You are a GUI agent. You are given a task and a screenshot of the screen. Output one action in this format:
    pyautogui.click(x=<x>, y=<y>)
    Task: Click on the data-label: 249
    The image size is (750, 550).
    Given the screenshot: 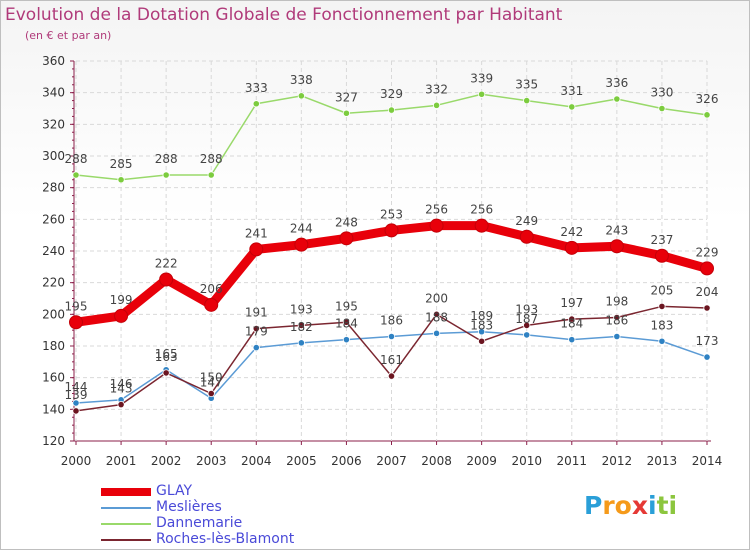 What is the action you would take?
    pyautogui.click(x=526, y=221)
    